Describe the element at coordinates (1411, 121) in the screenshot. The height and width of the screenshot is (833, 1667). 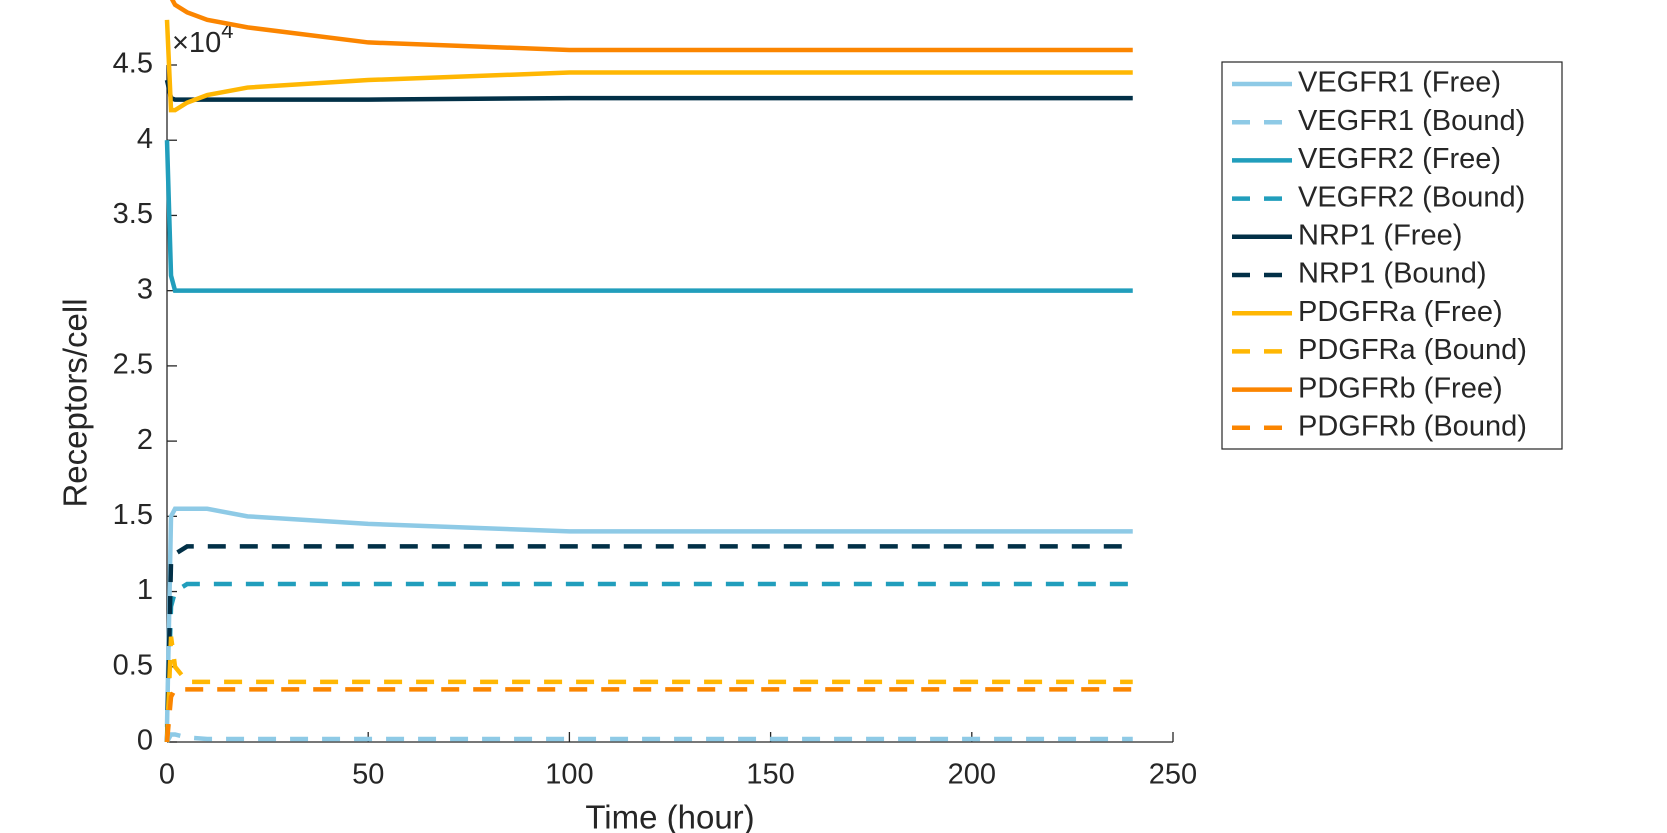
I see `legend-label: VEGFR1 (Bound)` at that location.